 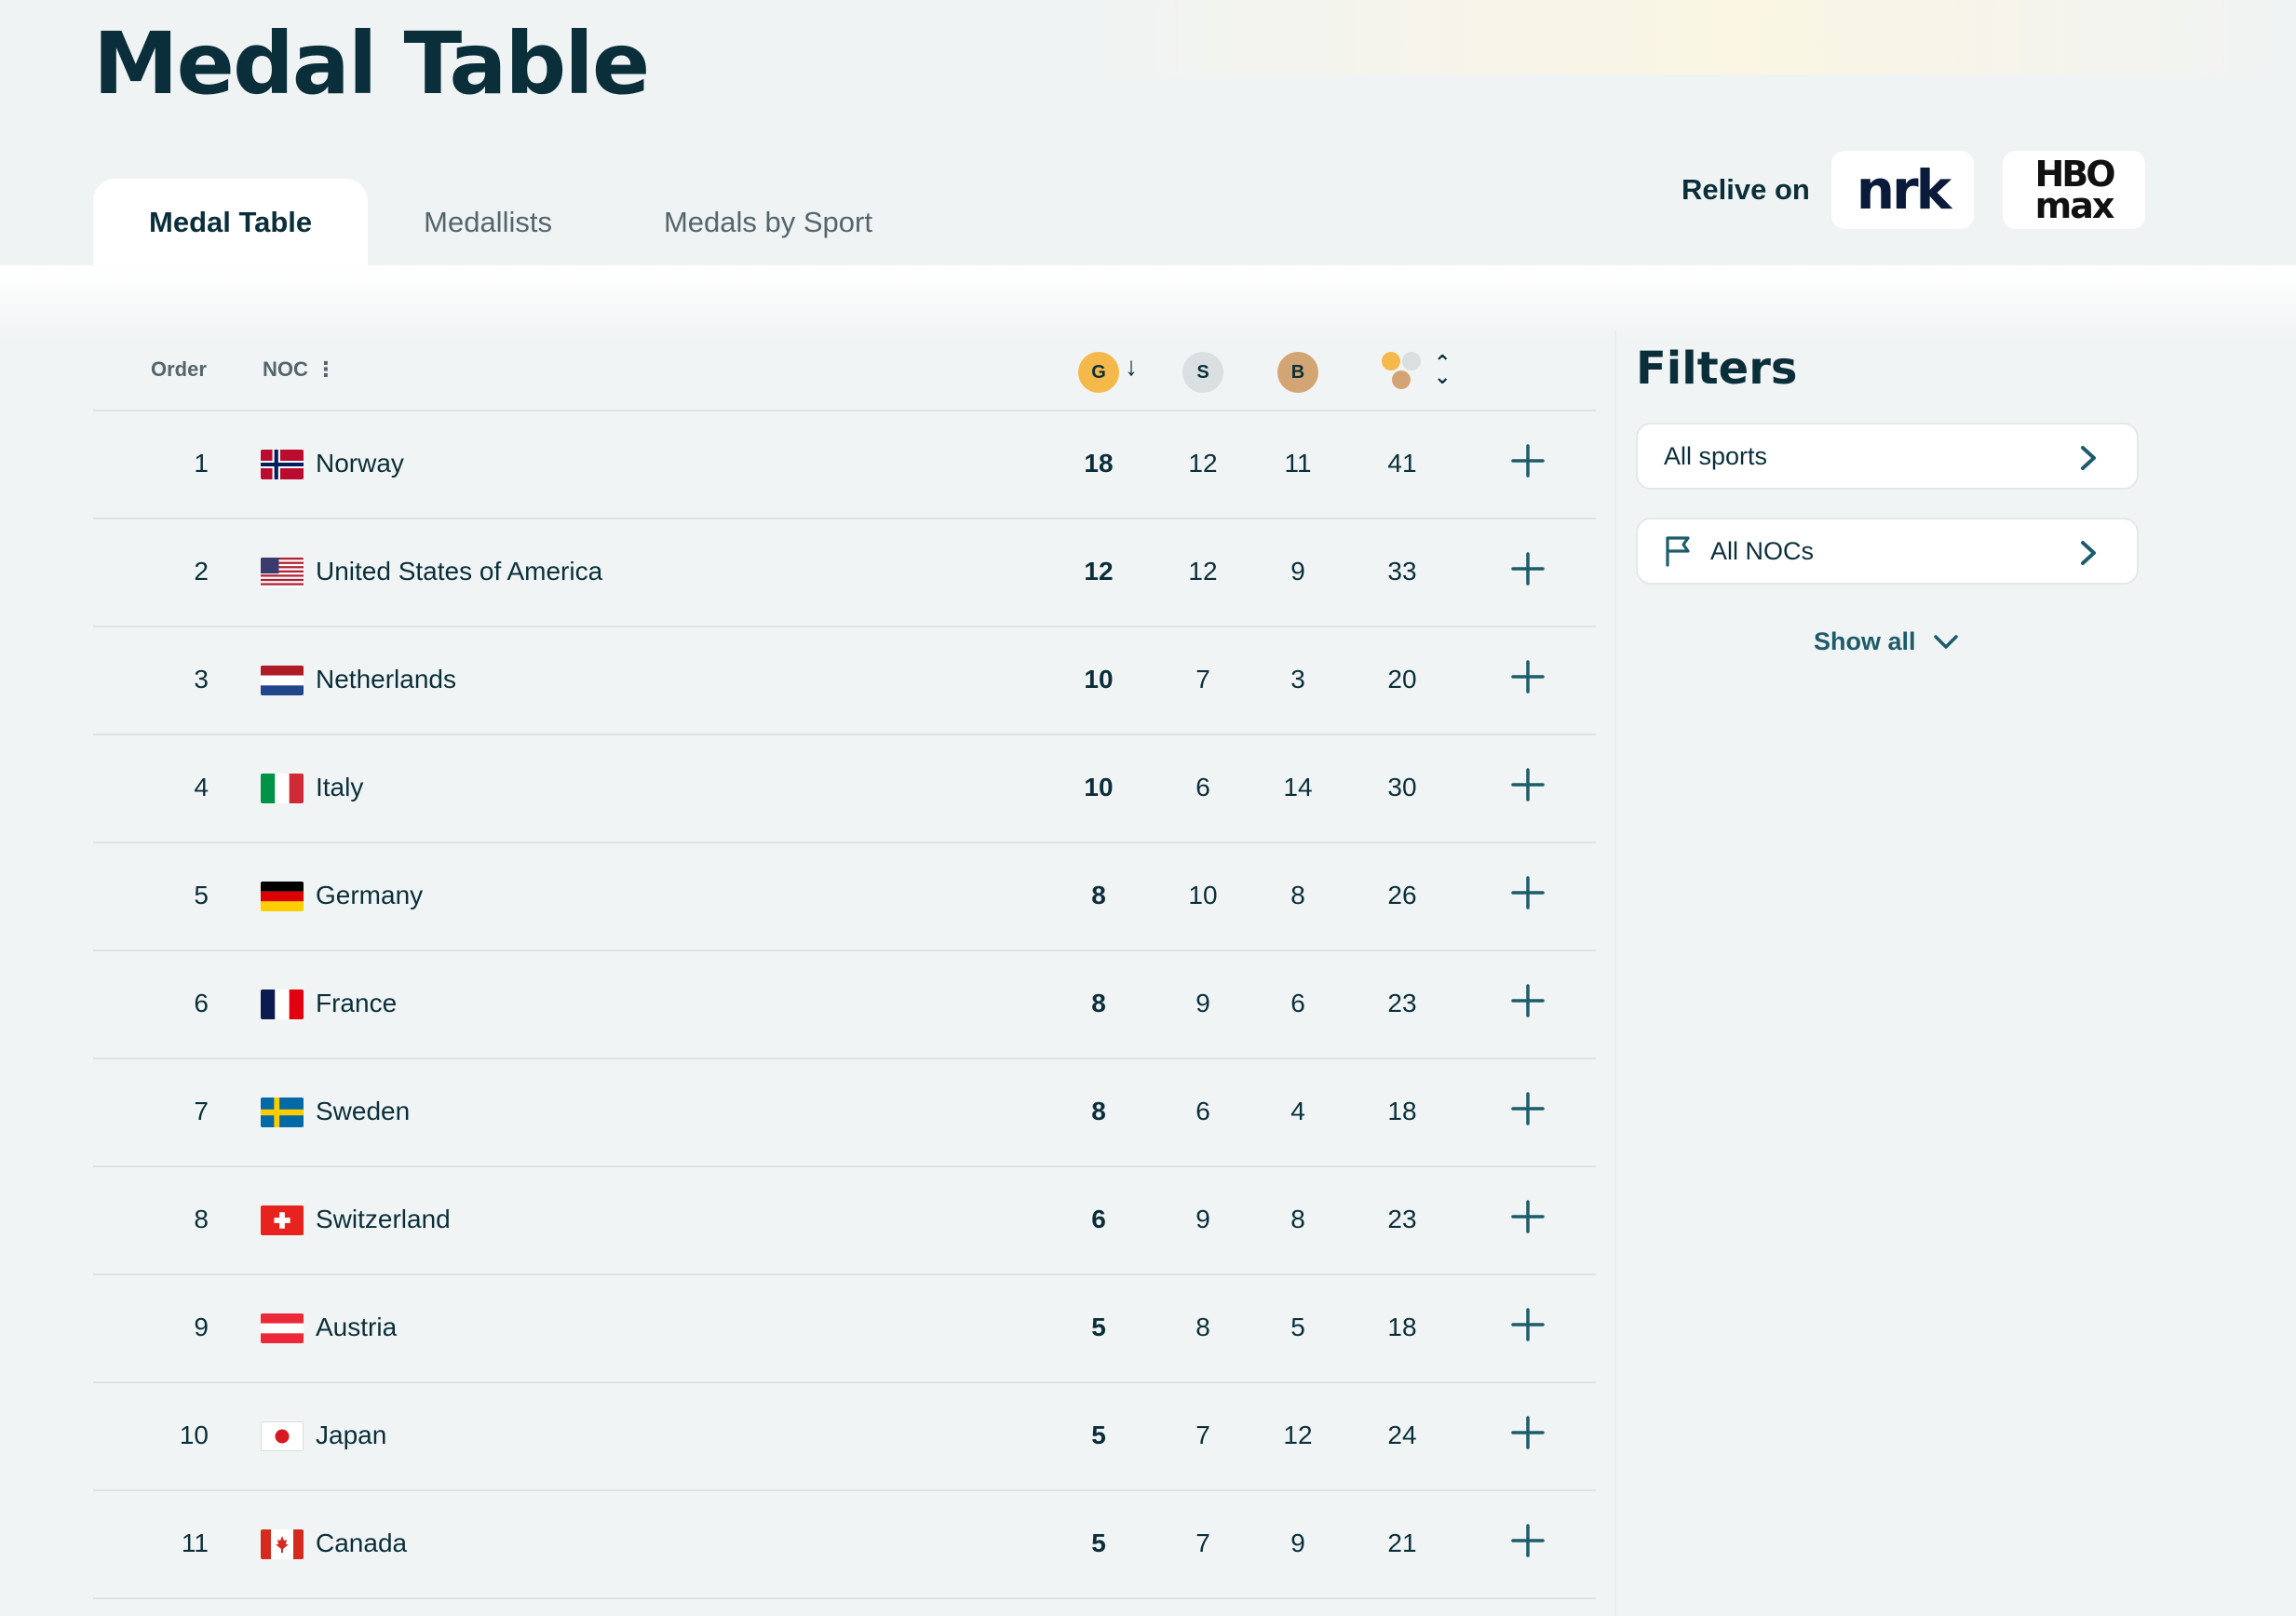 What do you see at coordinates (1945, 642) in the screenshot?
I see `chevron-down-icon` at bounding box center [1945, 642].